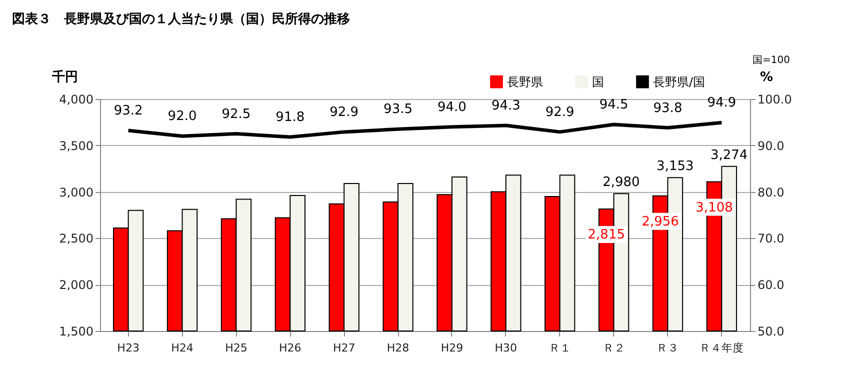 This screenshot has width=853, height=391. Describe the element at coordinates (451, 107) in the screenshot. I see `data-label: 94.0` at that location.